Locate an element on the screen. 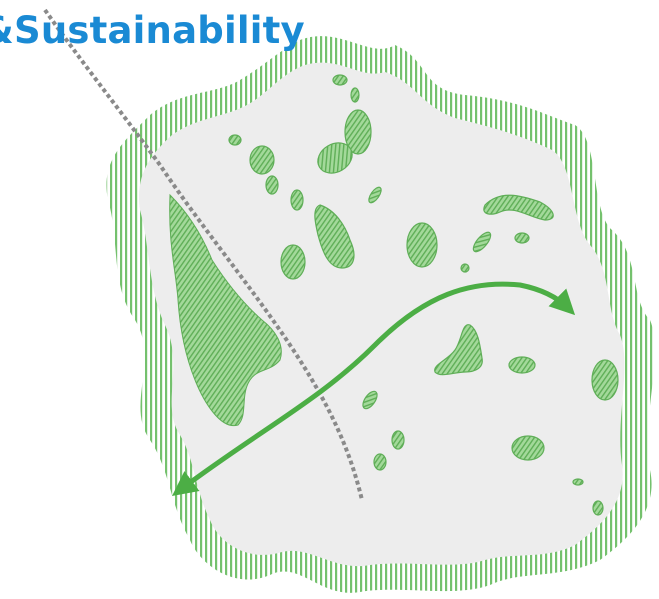  page-title: &Sustainability is located at coordinates (152, 30).